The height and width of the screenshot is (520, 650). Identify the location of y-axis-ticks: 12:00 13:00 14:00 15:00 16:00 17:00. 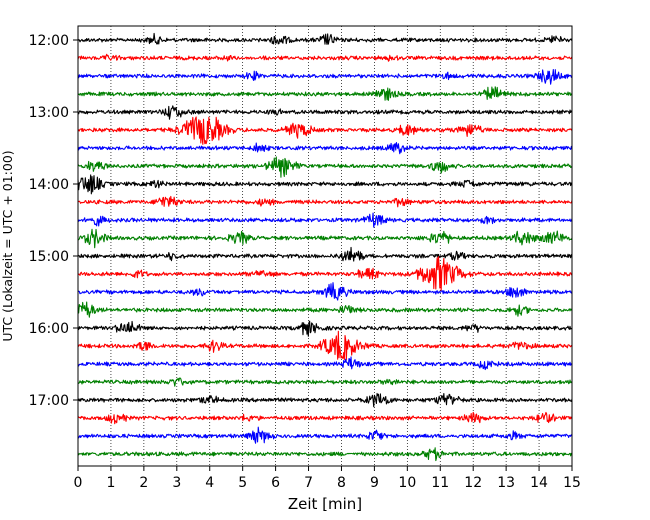
(53, 221).